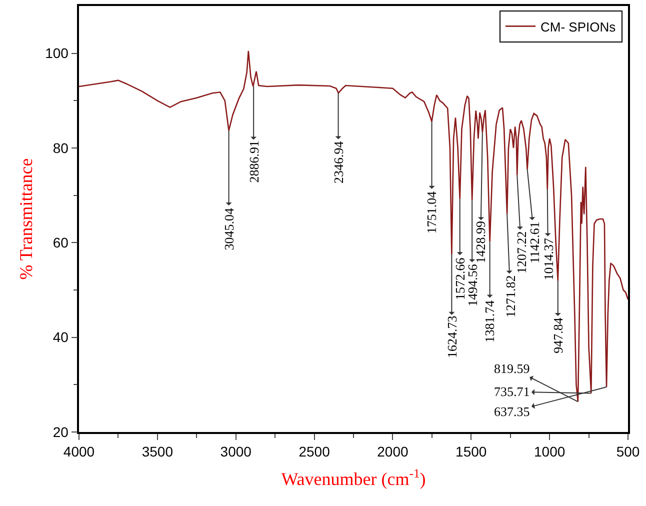  What do you see at coordinates (490, 321) in the screenshot?
I see `annotation: 1381.74` at bounding box center [490, 321].